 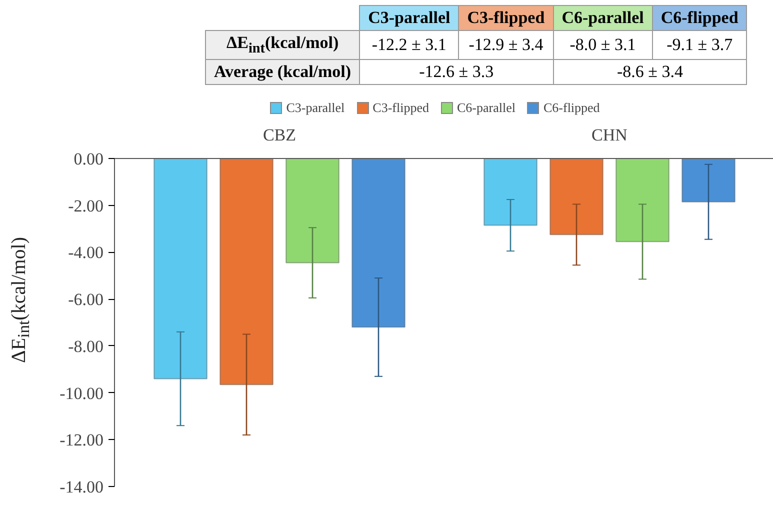 I want to click on y-tick-label: -14.00, so click(x=82, y=487).